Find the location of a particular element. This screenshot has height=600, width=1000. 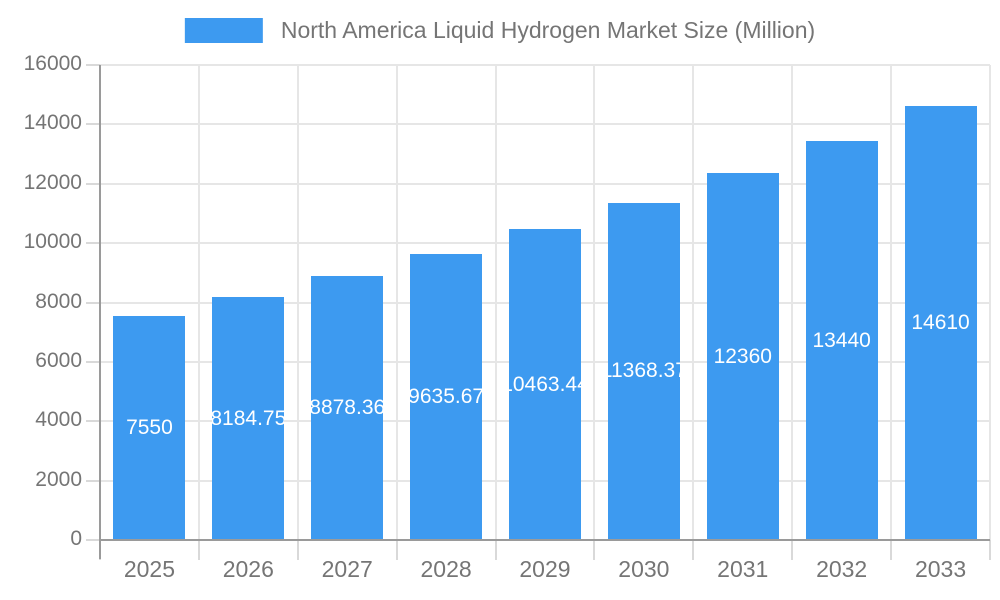

bar-2033: 14610 is located at coordinates (940, 323).